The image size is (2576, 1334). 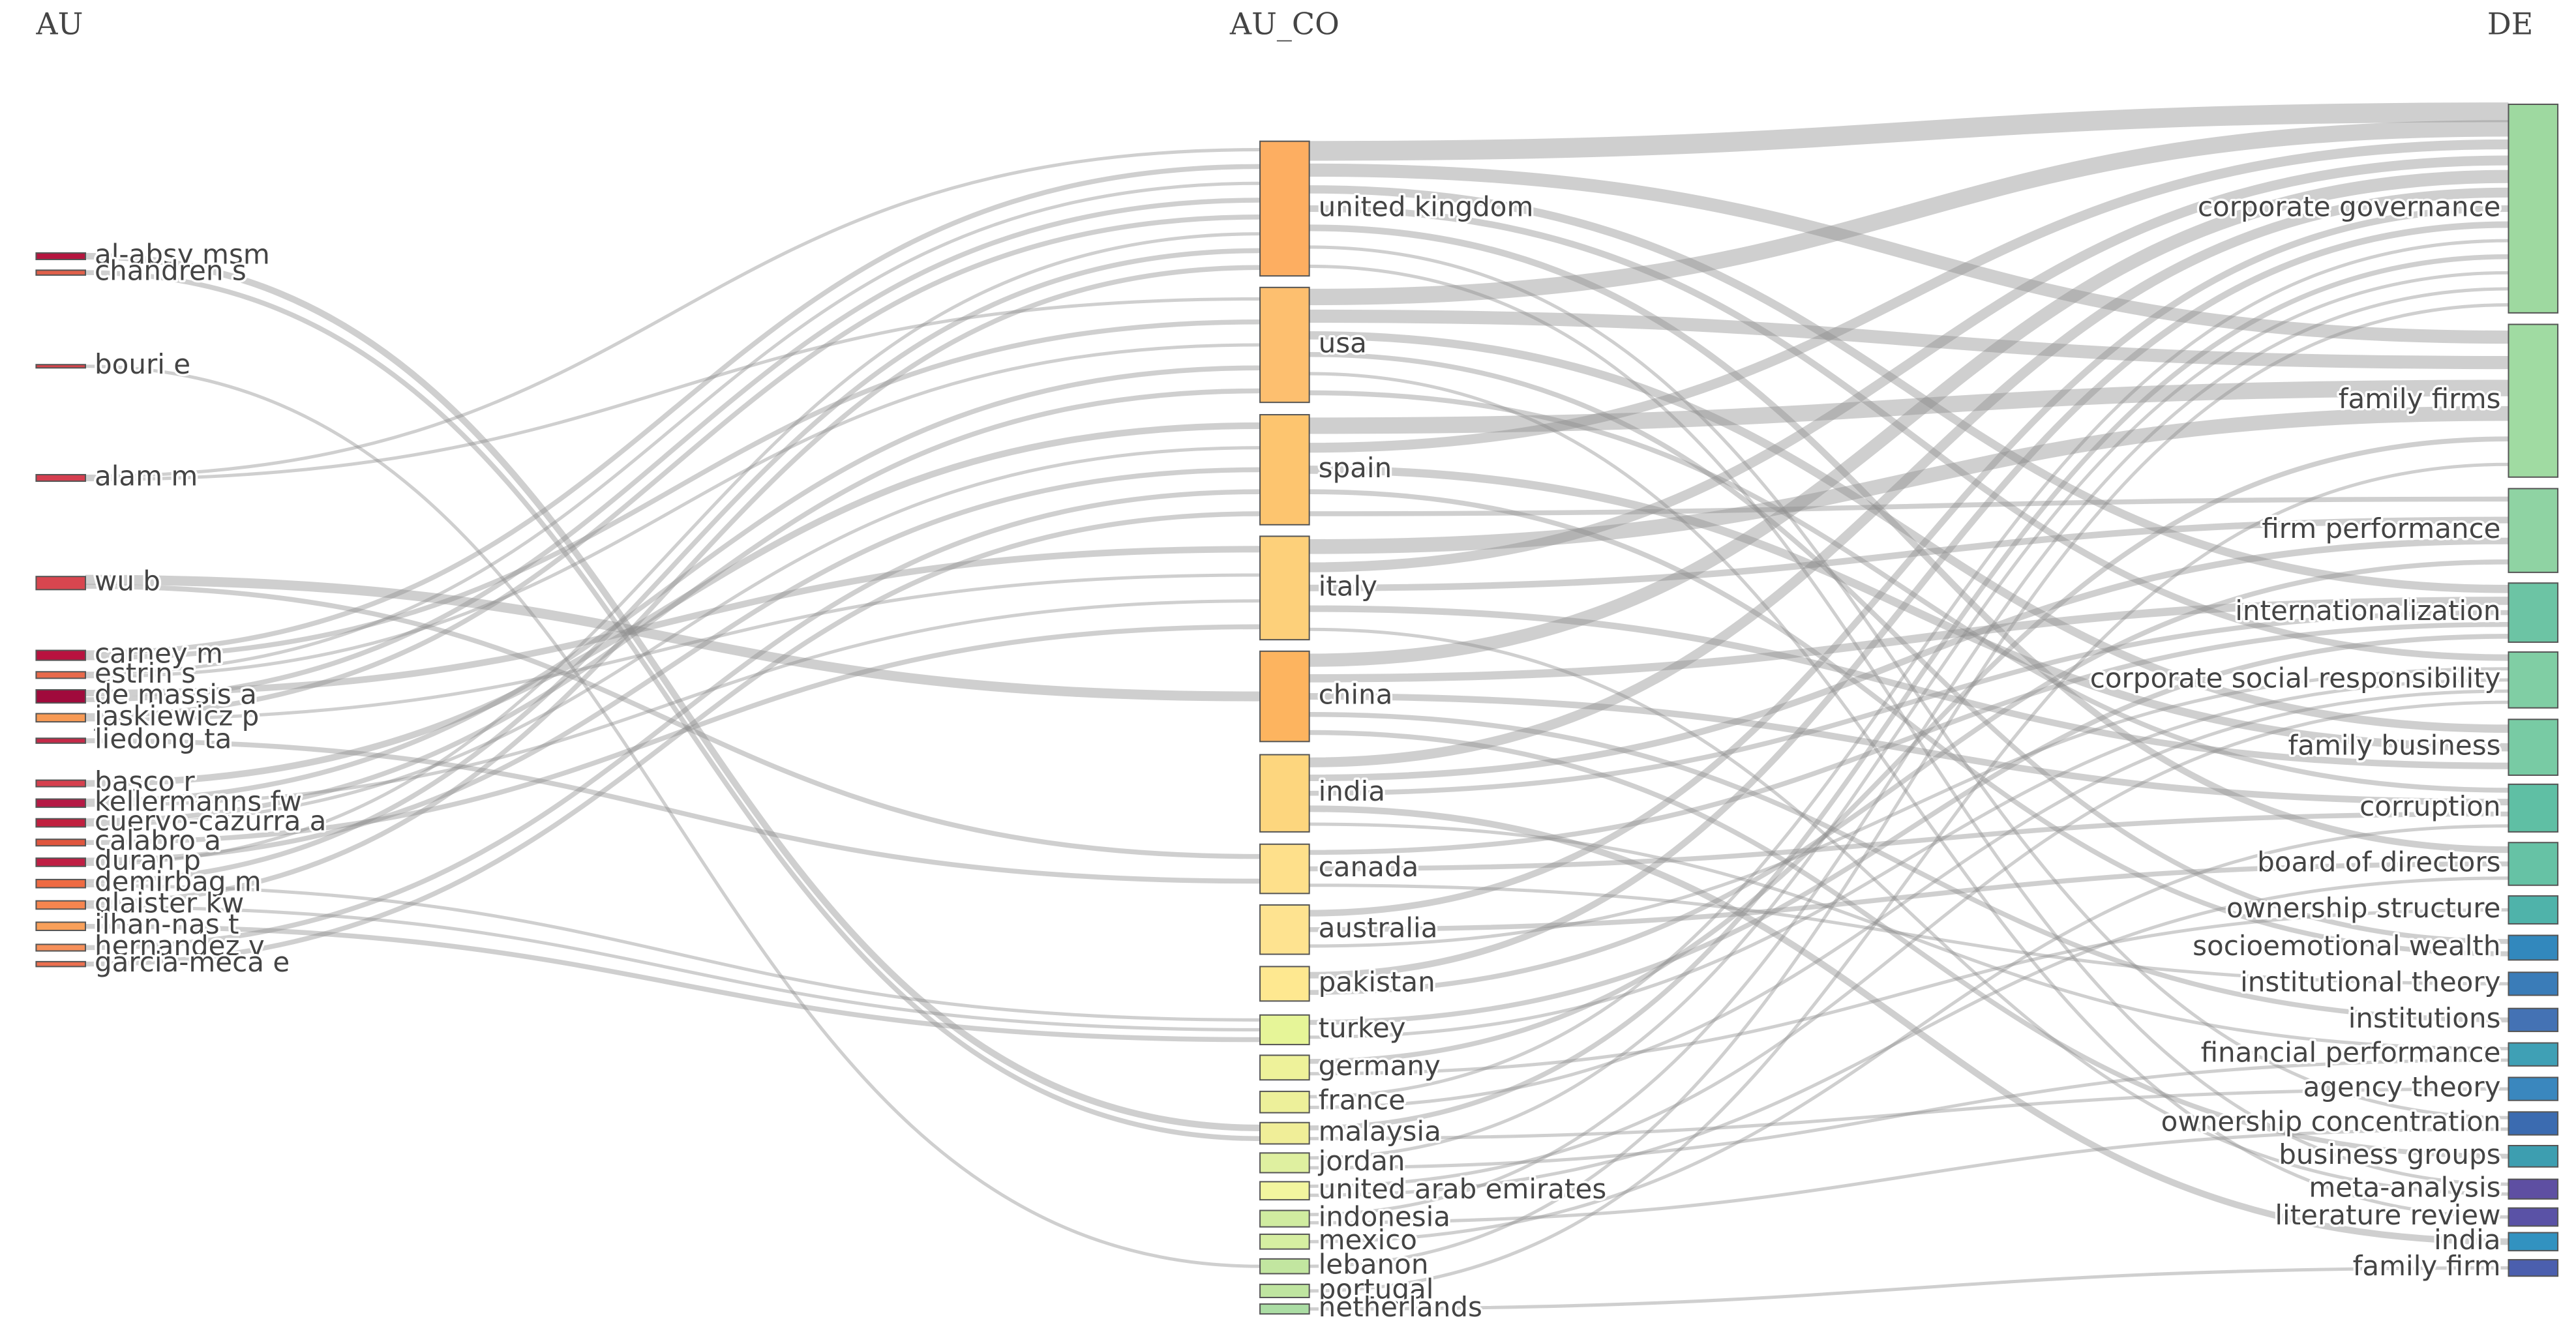 What do you see at coordinates (146, 476) in the screenshot?
I see `node-label: alam m` at bounding box center [146, 476].